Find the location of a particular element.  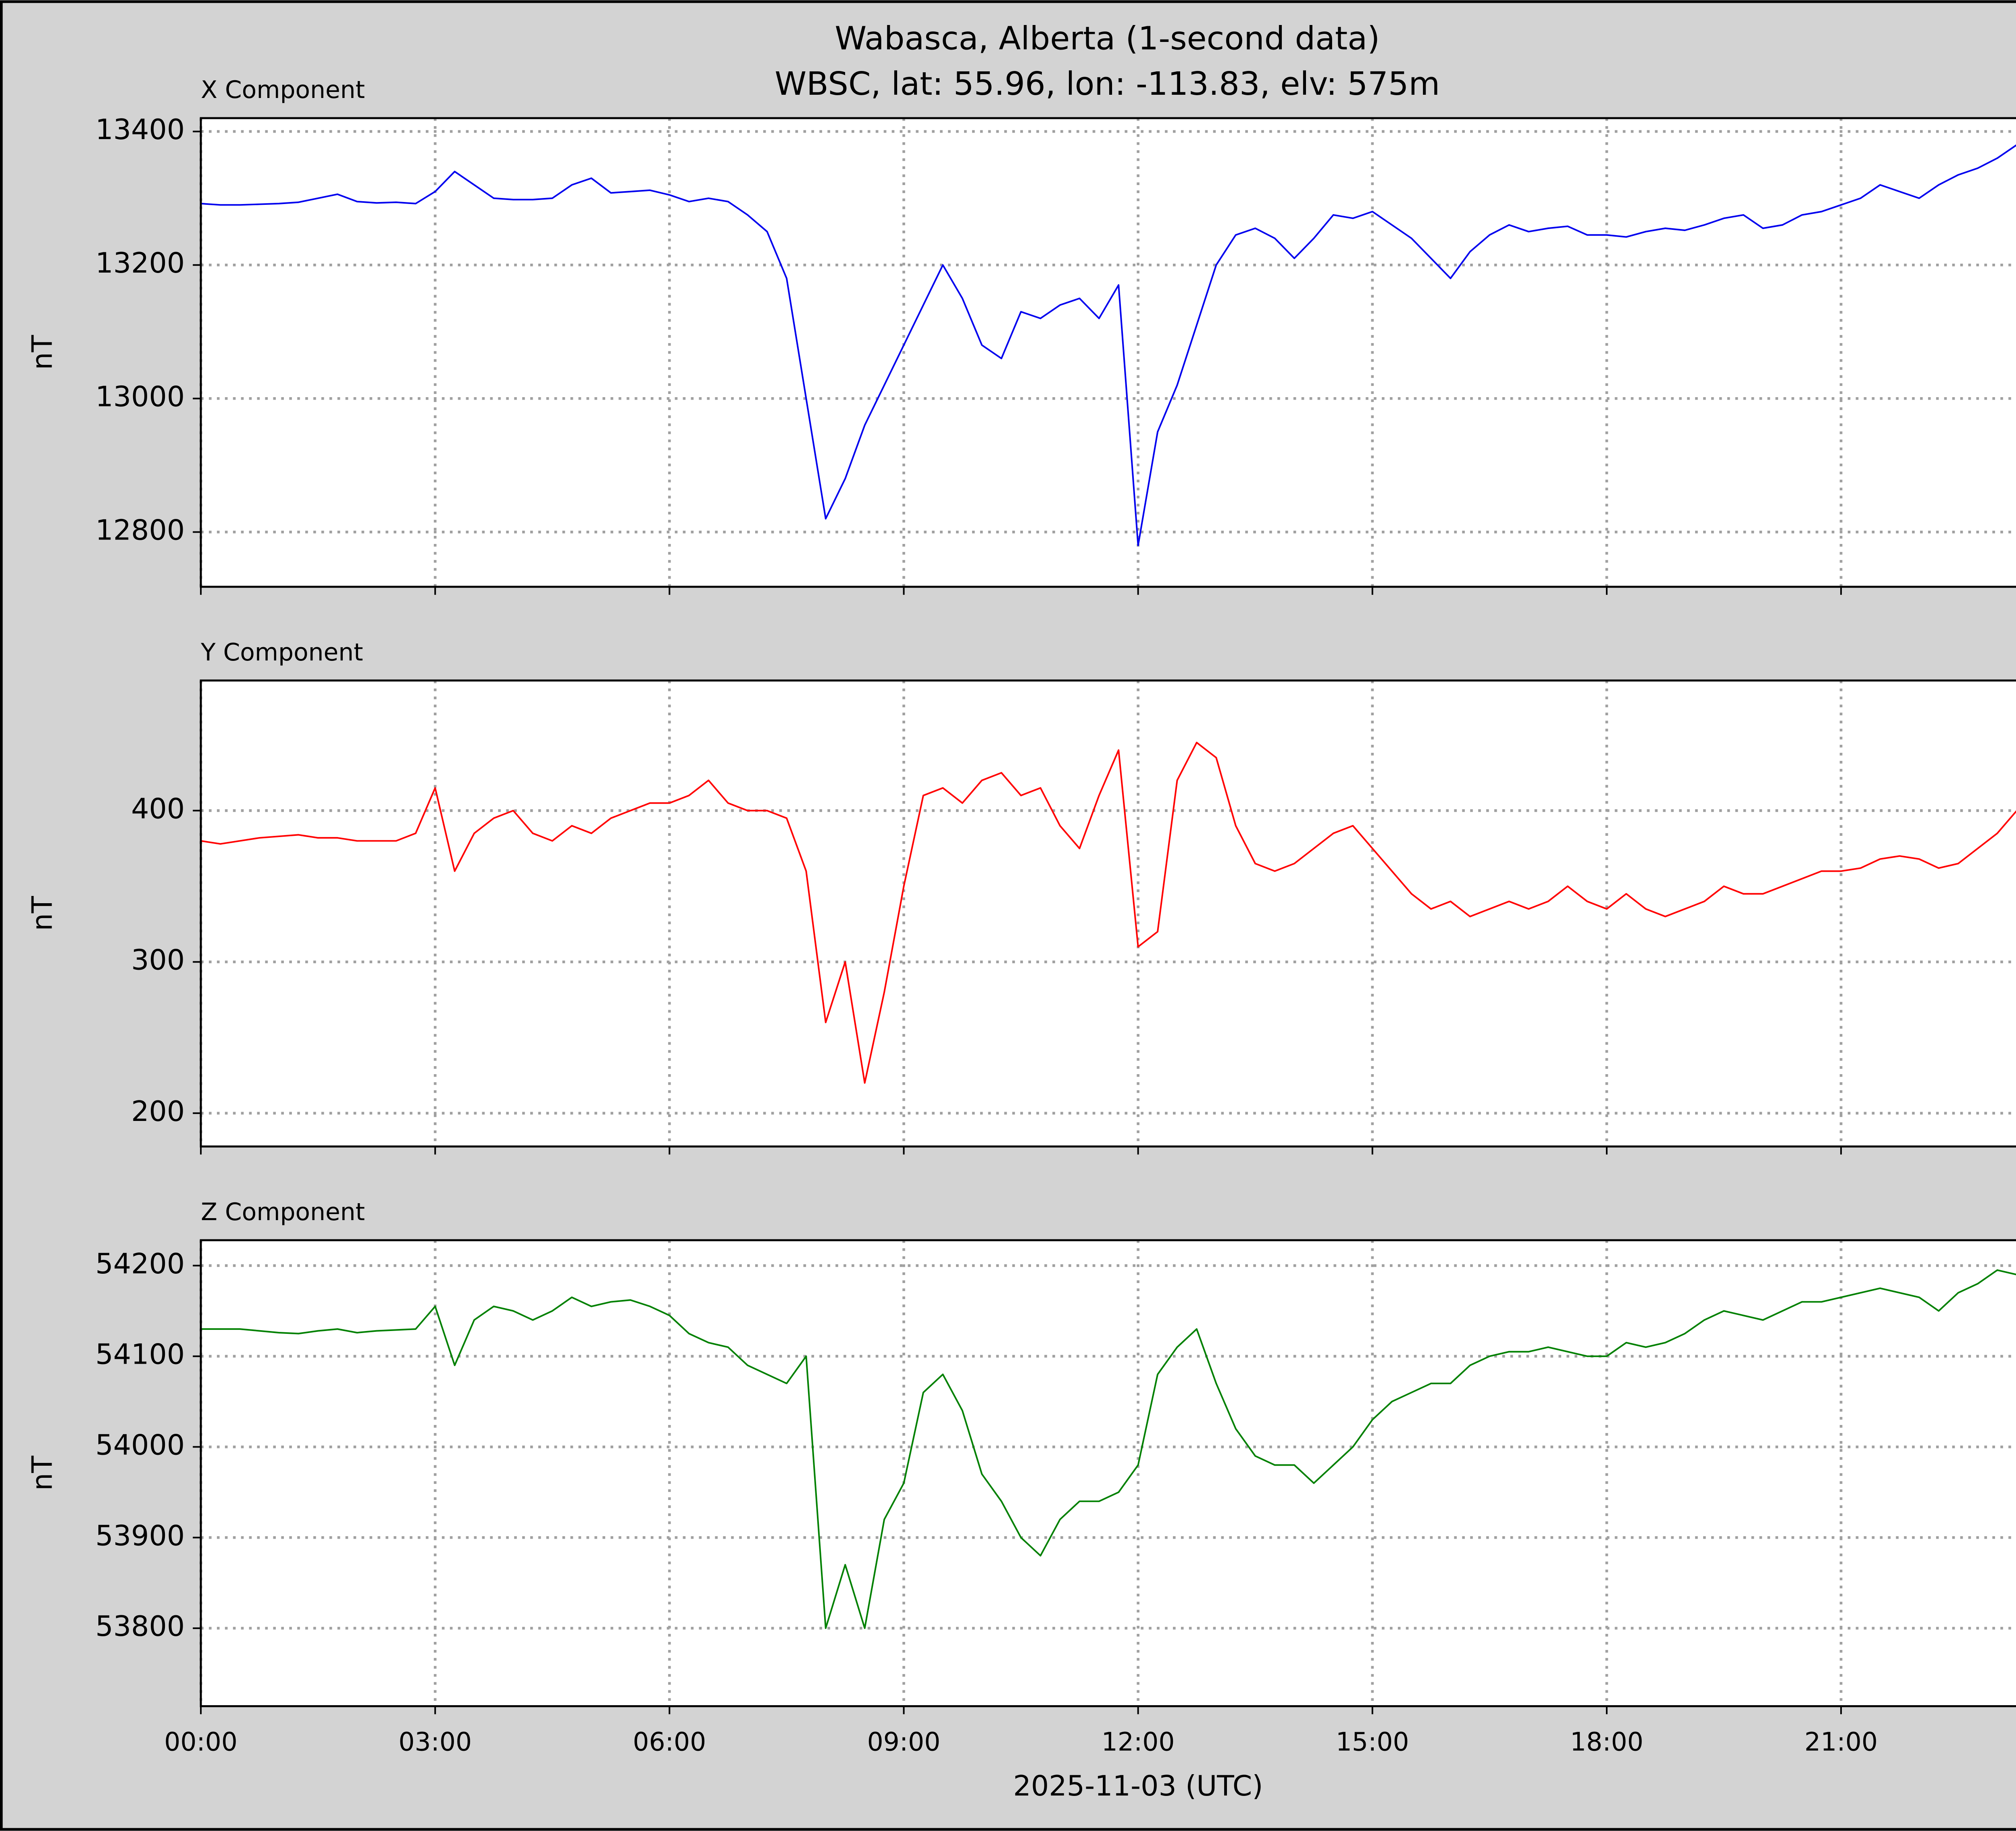

y-tick-label: 200 is located at coordinates (158, 1111).